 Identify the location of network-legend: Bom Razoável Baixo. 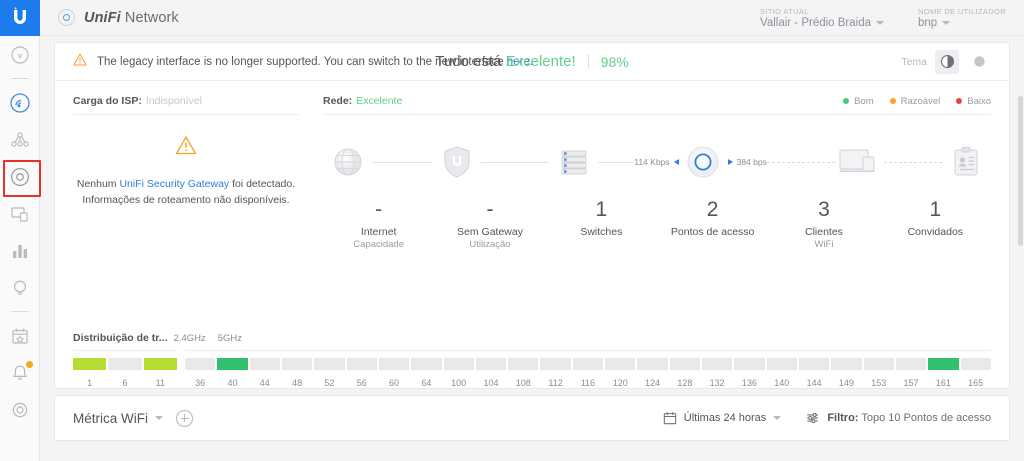
(917, 101).